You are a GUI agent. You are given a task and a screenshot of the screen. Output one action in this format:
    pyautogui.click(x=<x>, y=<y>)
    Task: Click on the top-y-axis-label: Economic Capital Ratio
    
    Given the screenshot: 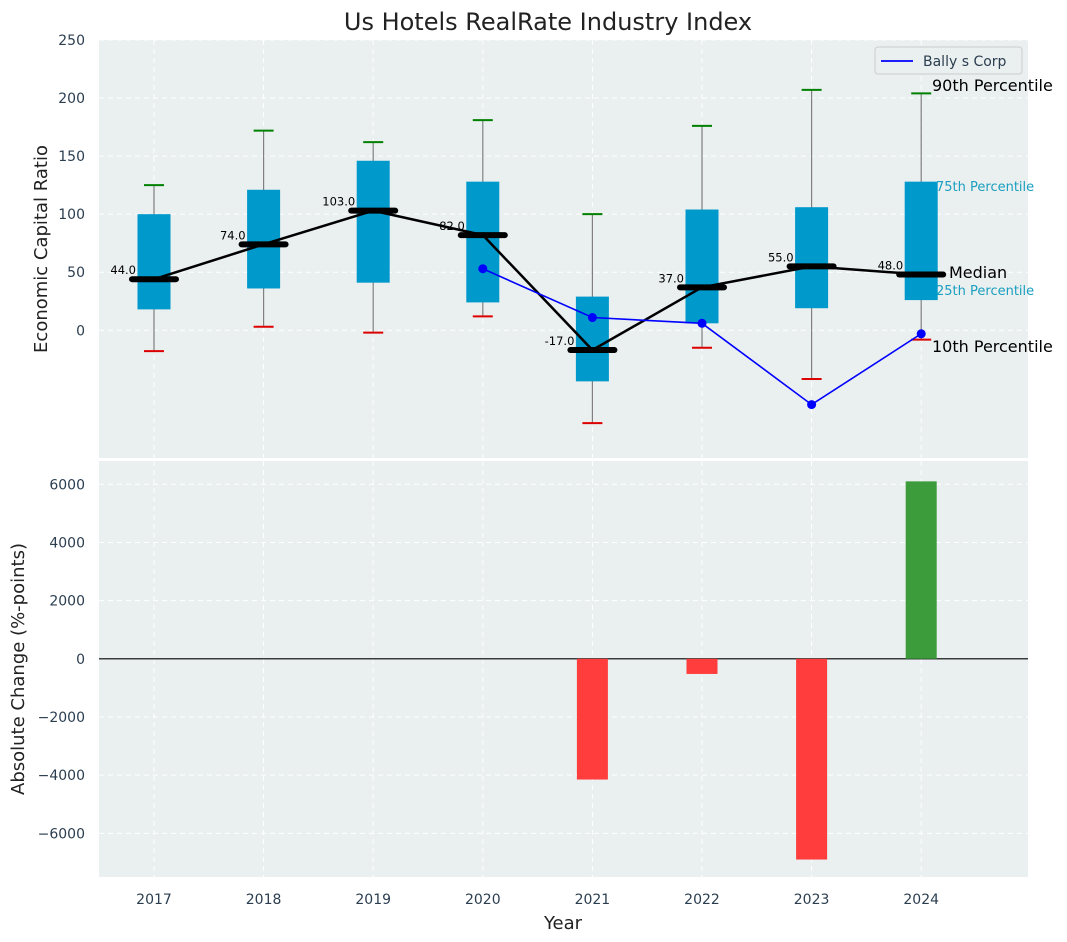 What is the action you would take?
    pyautogui.click(x=41, y=249)
    